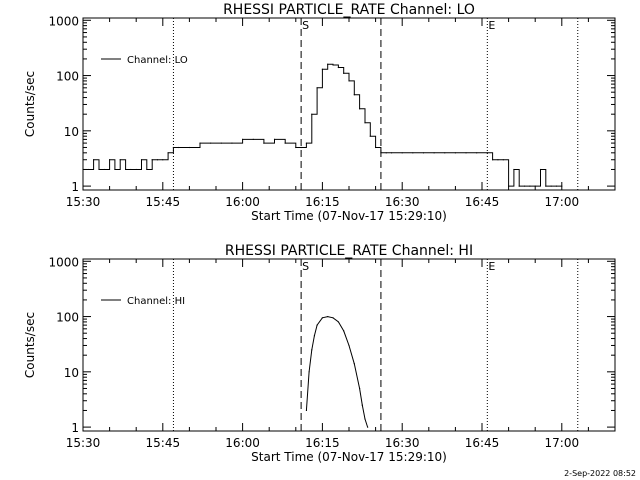 Image resolution: width=640 pixels, height=480 pixels. Describe the element at coordinates (67, 318) in the screenshot. I see `panel-2-y-tick-label-2: 100` at that location.